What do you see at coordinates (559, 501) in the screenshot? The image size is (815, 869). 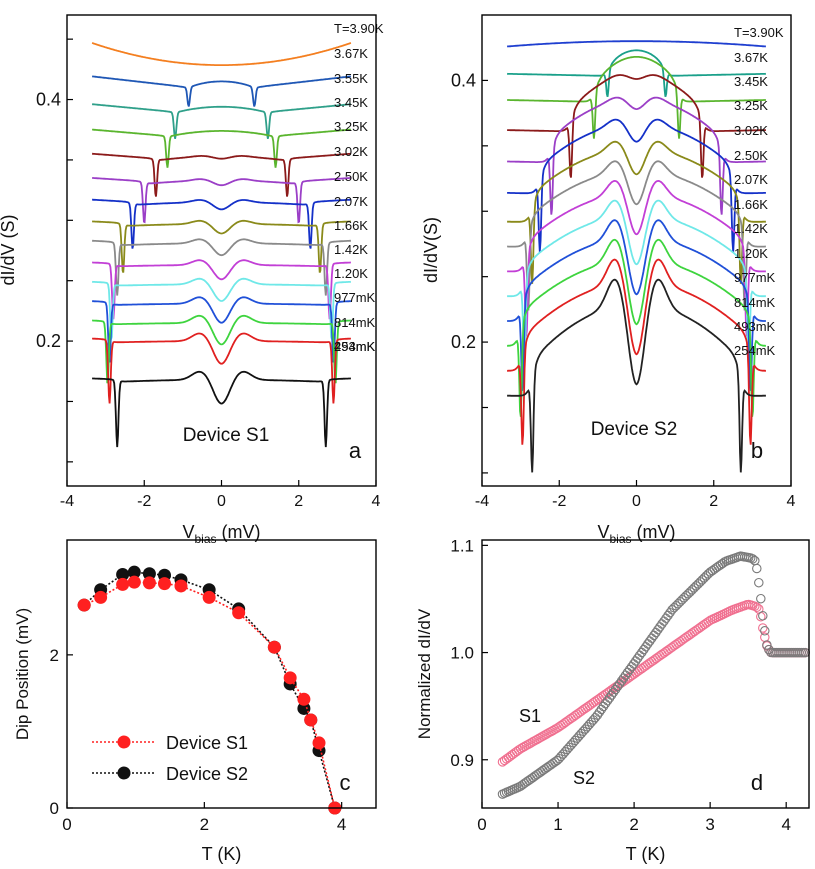 I see `x-tick-label: -2` at bounding box center [559, 501].